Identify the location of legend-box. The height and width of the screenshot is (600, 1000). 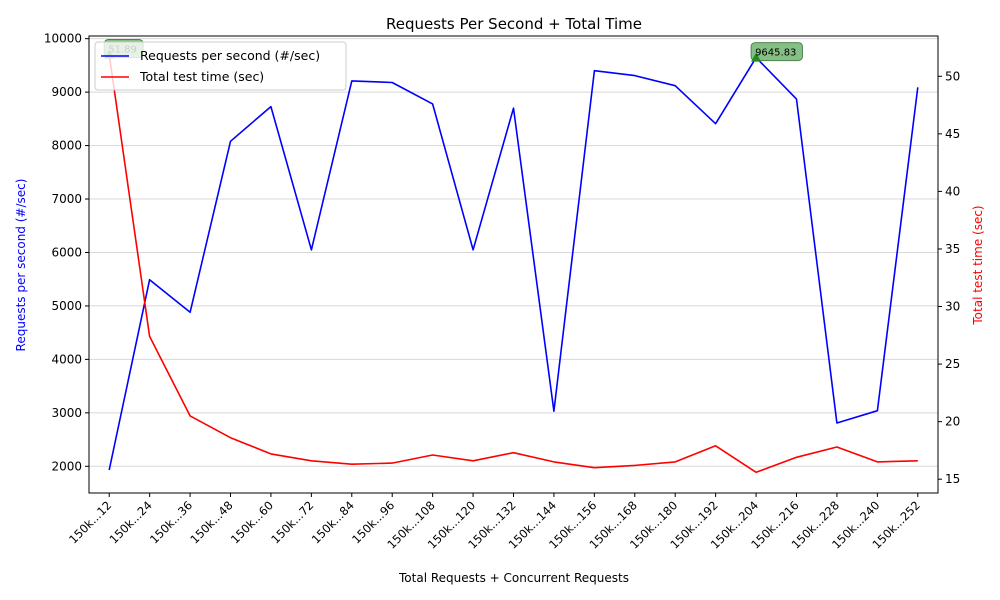
(220, 66).